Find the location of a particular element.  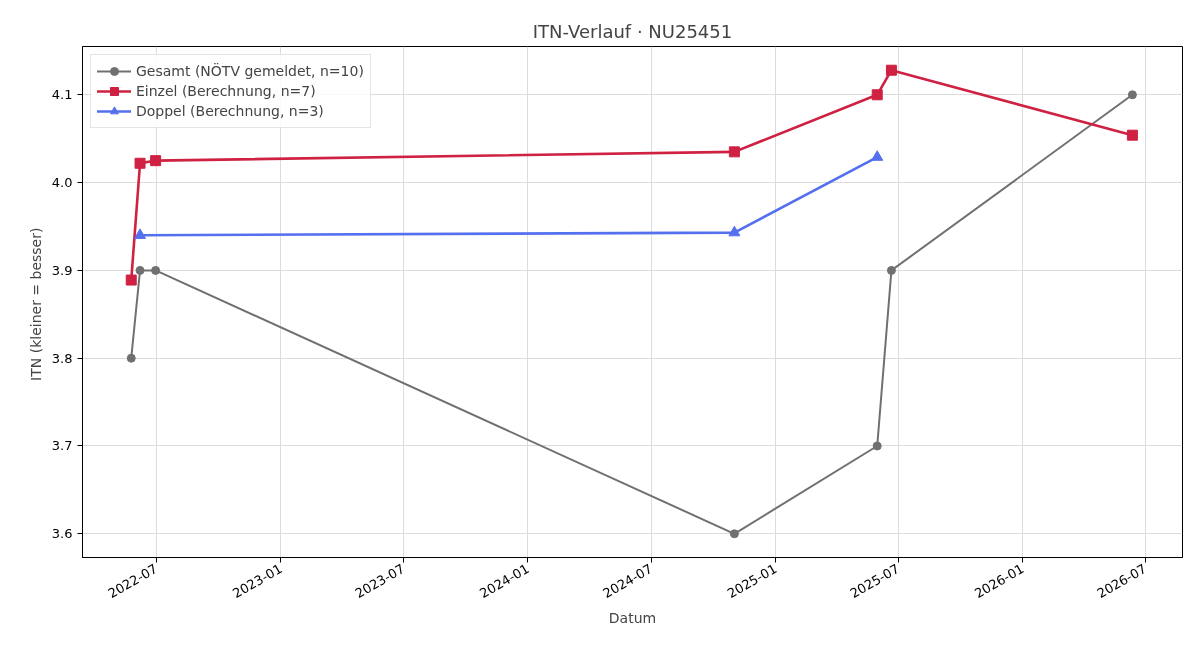

y-tick-label: 4.1 is located at coordinates (62, 95).